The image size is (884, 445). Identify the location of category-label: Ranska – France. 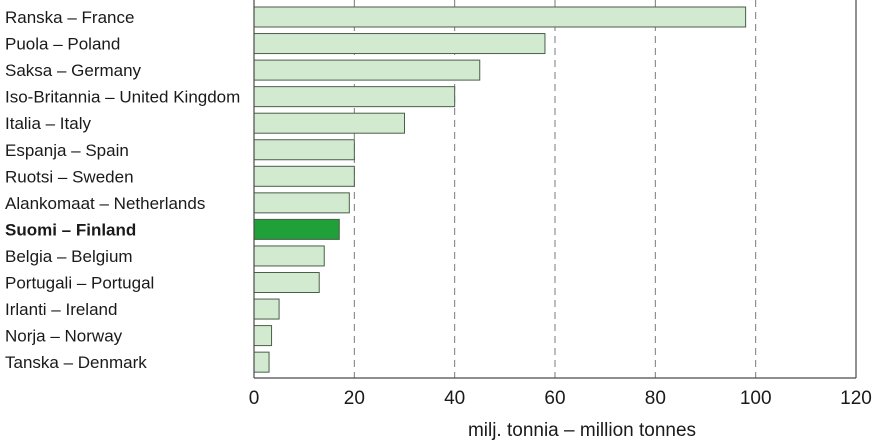
(69, 17).